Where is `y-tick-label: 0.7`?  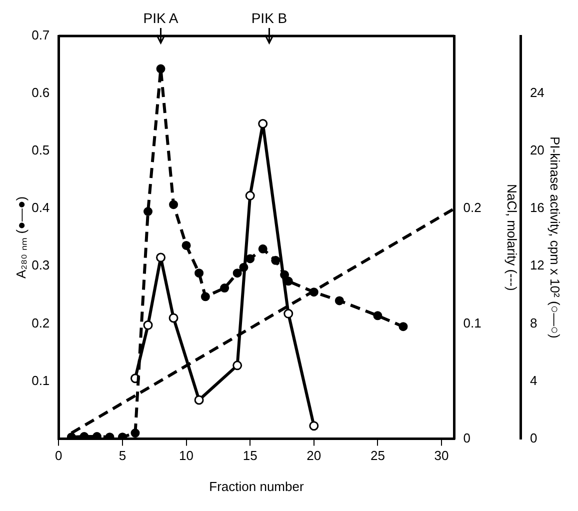 y-tick-label: 0.7 is located at coordinates (41, 35).